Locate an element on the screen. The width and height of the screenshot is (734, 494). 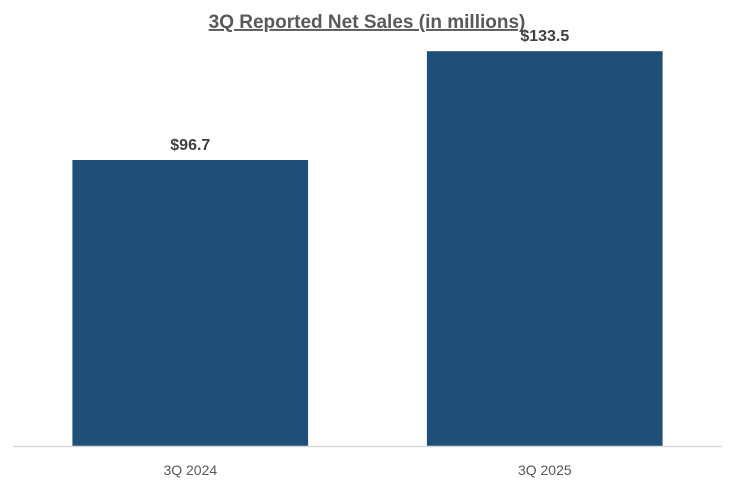
data-label-0: $96.7 is located at coordinates (190, 145).